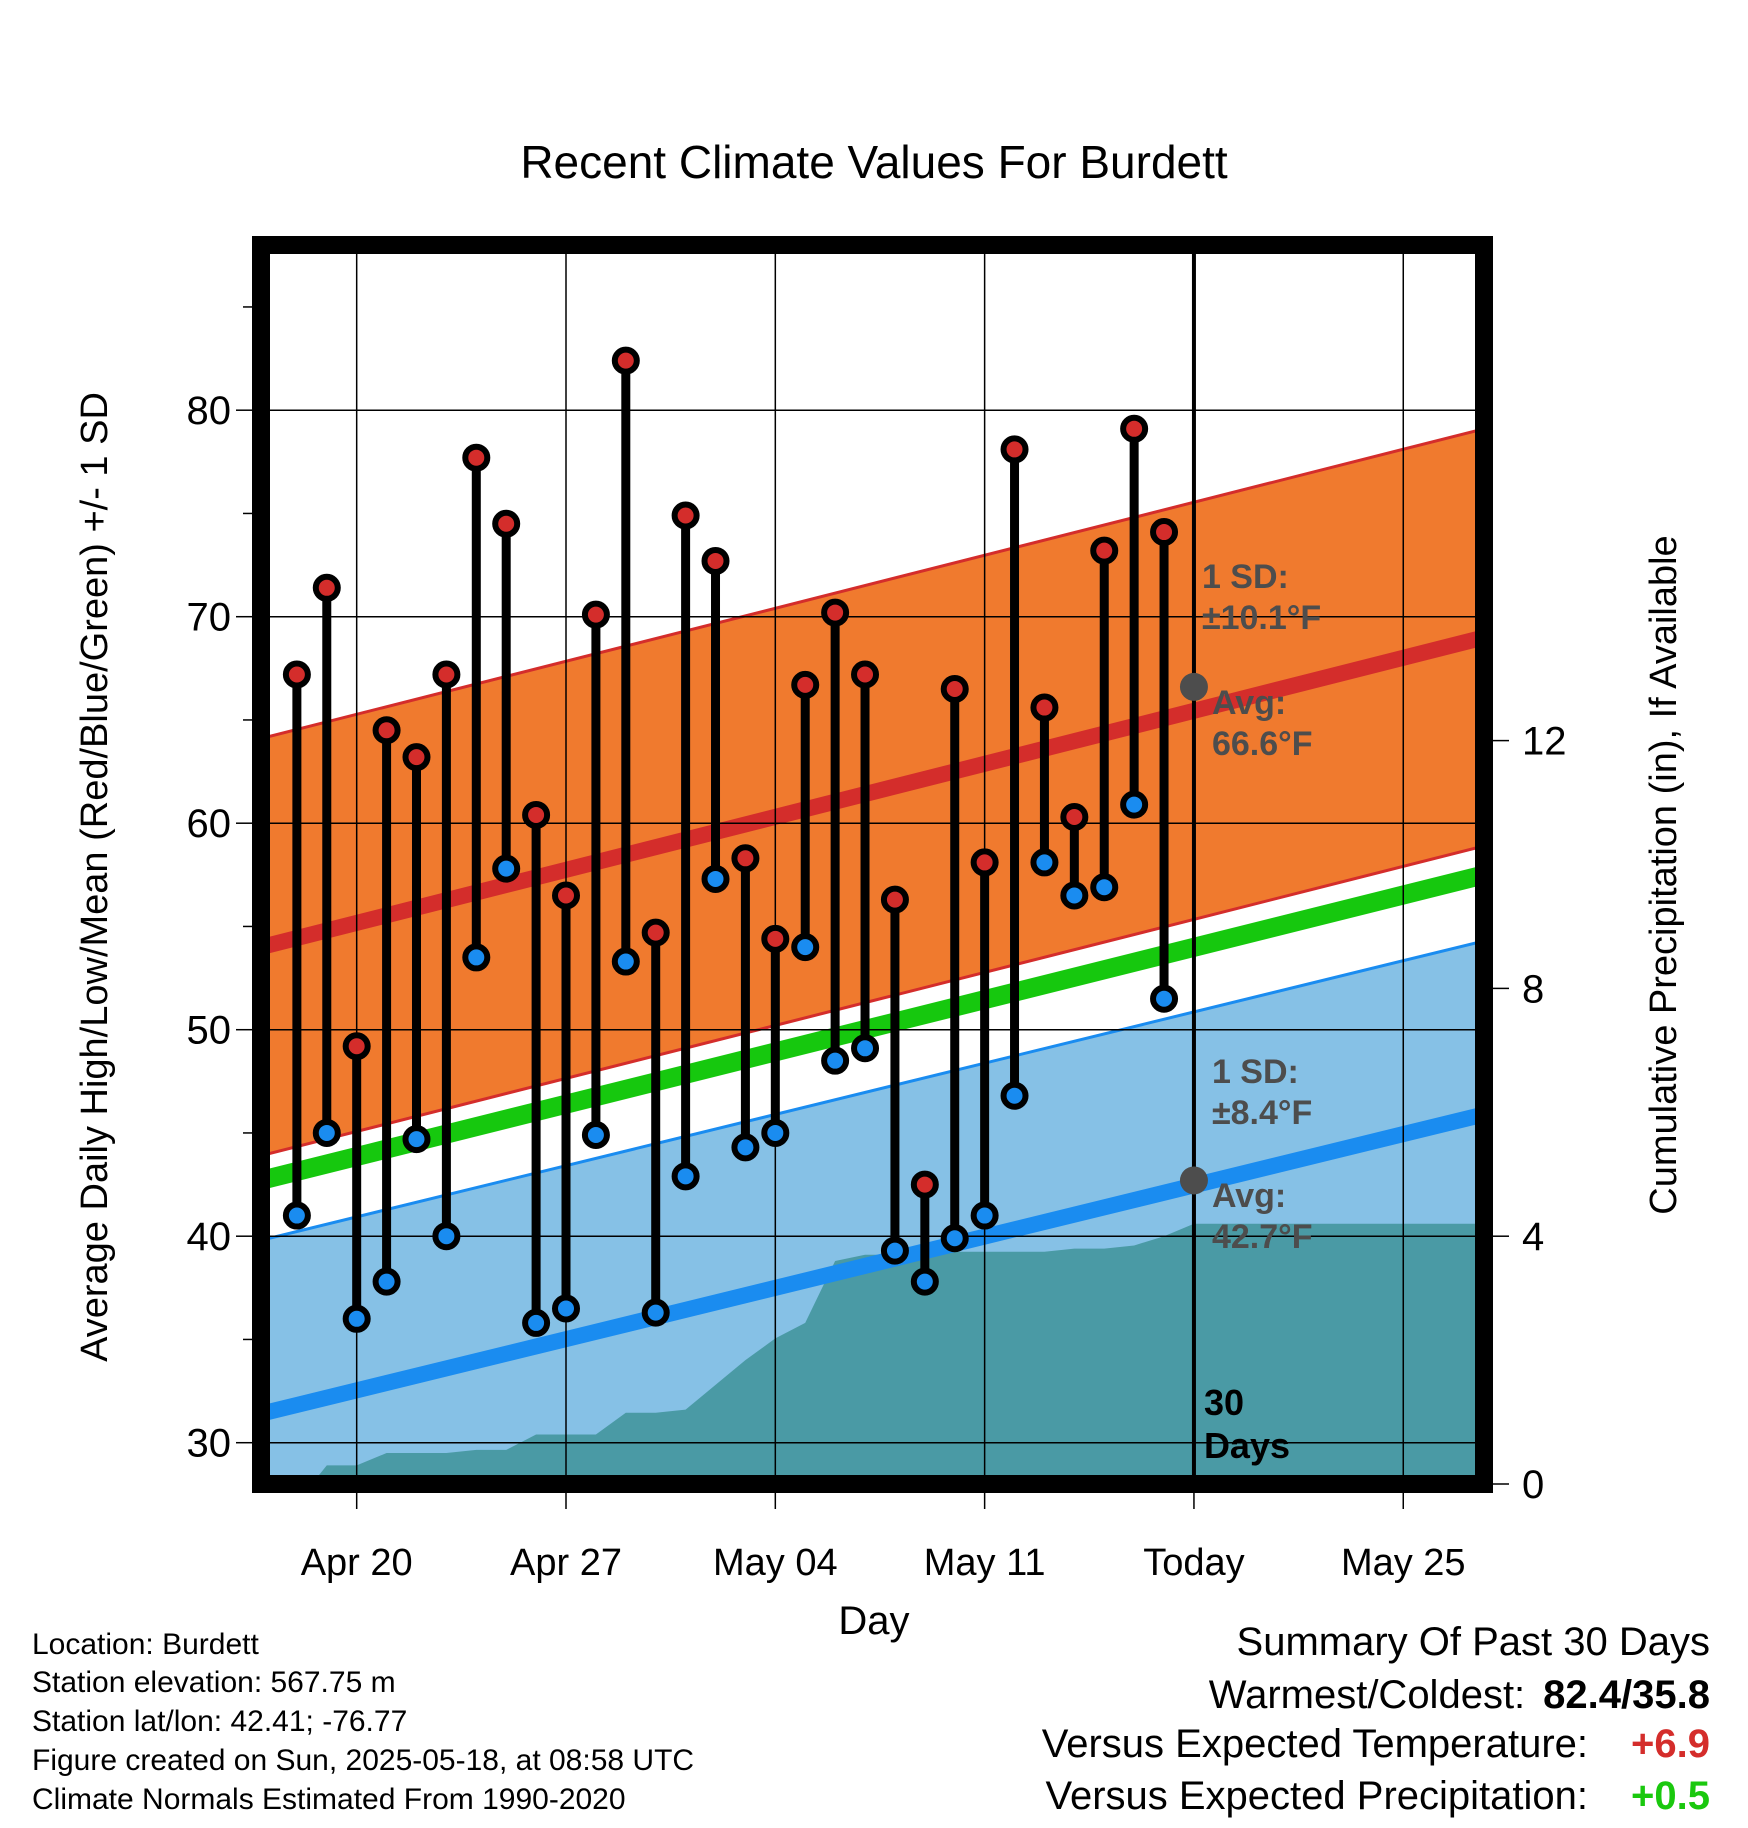  What do you see at coordinates (1533, 1237) in the screenshot?
I see `y2-tick-label: 4` at bounding box center [1533, 1237].